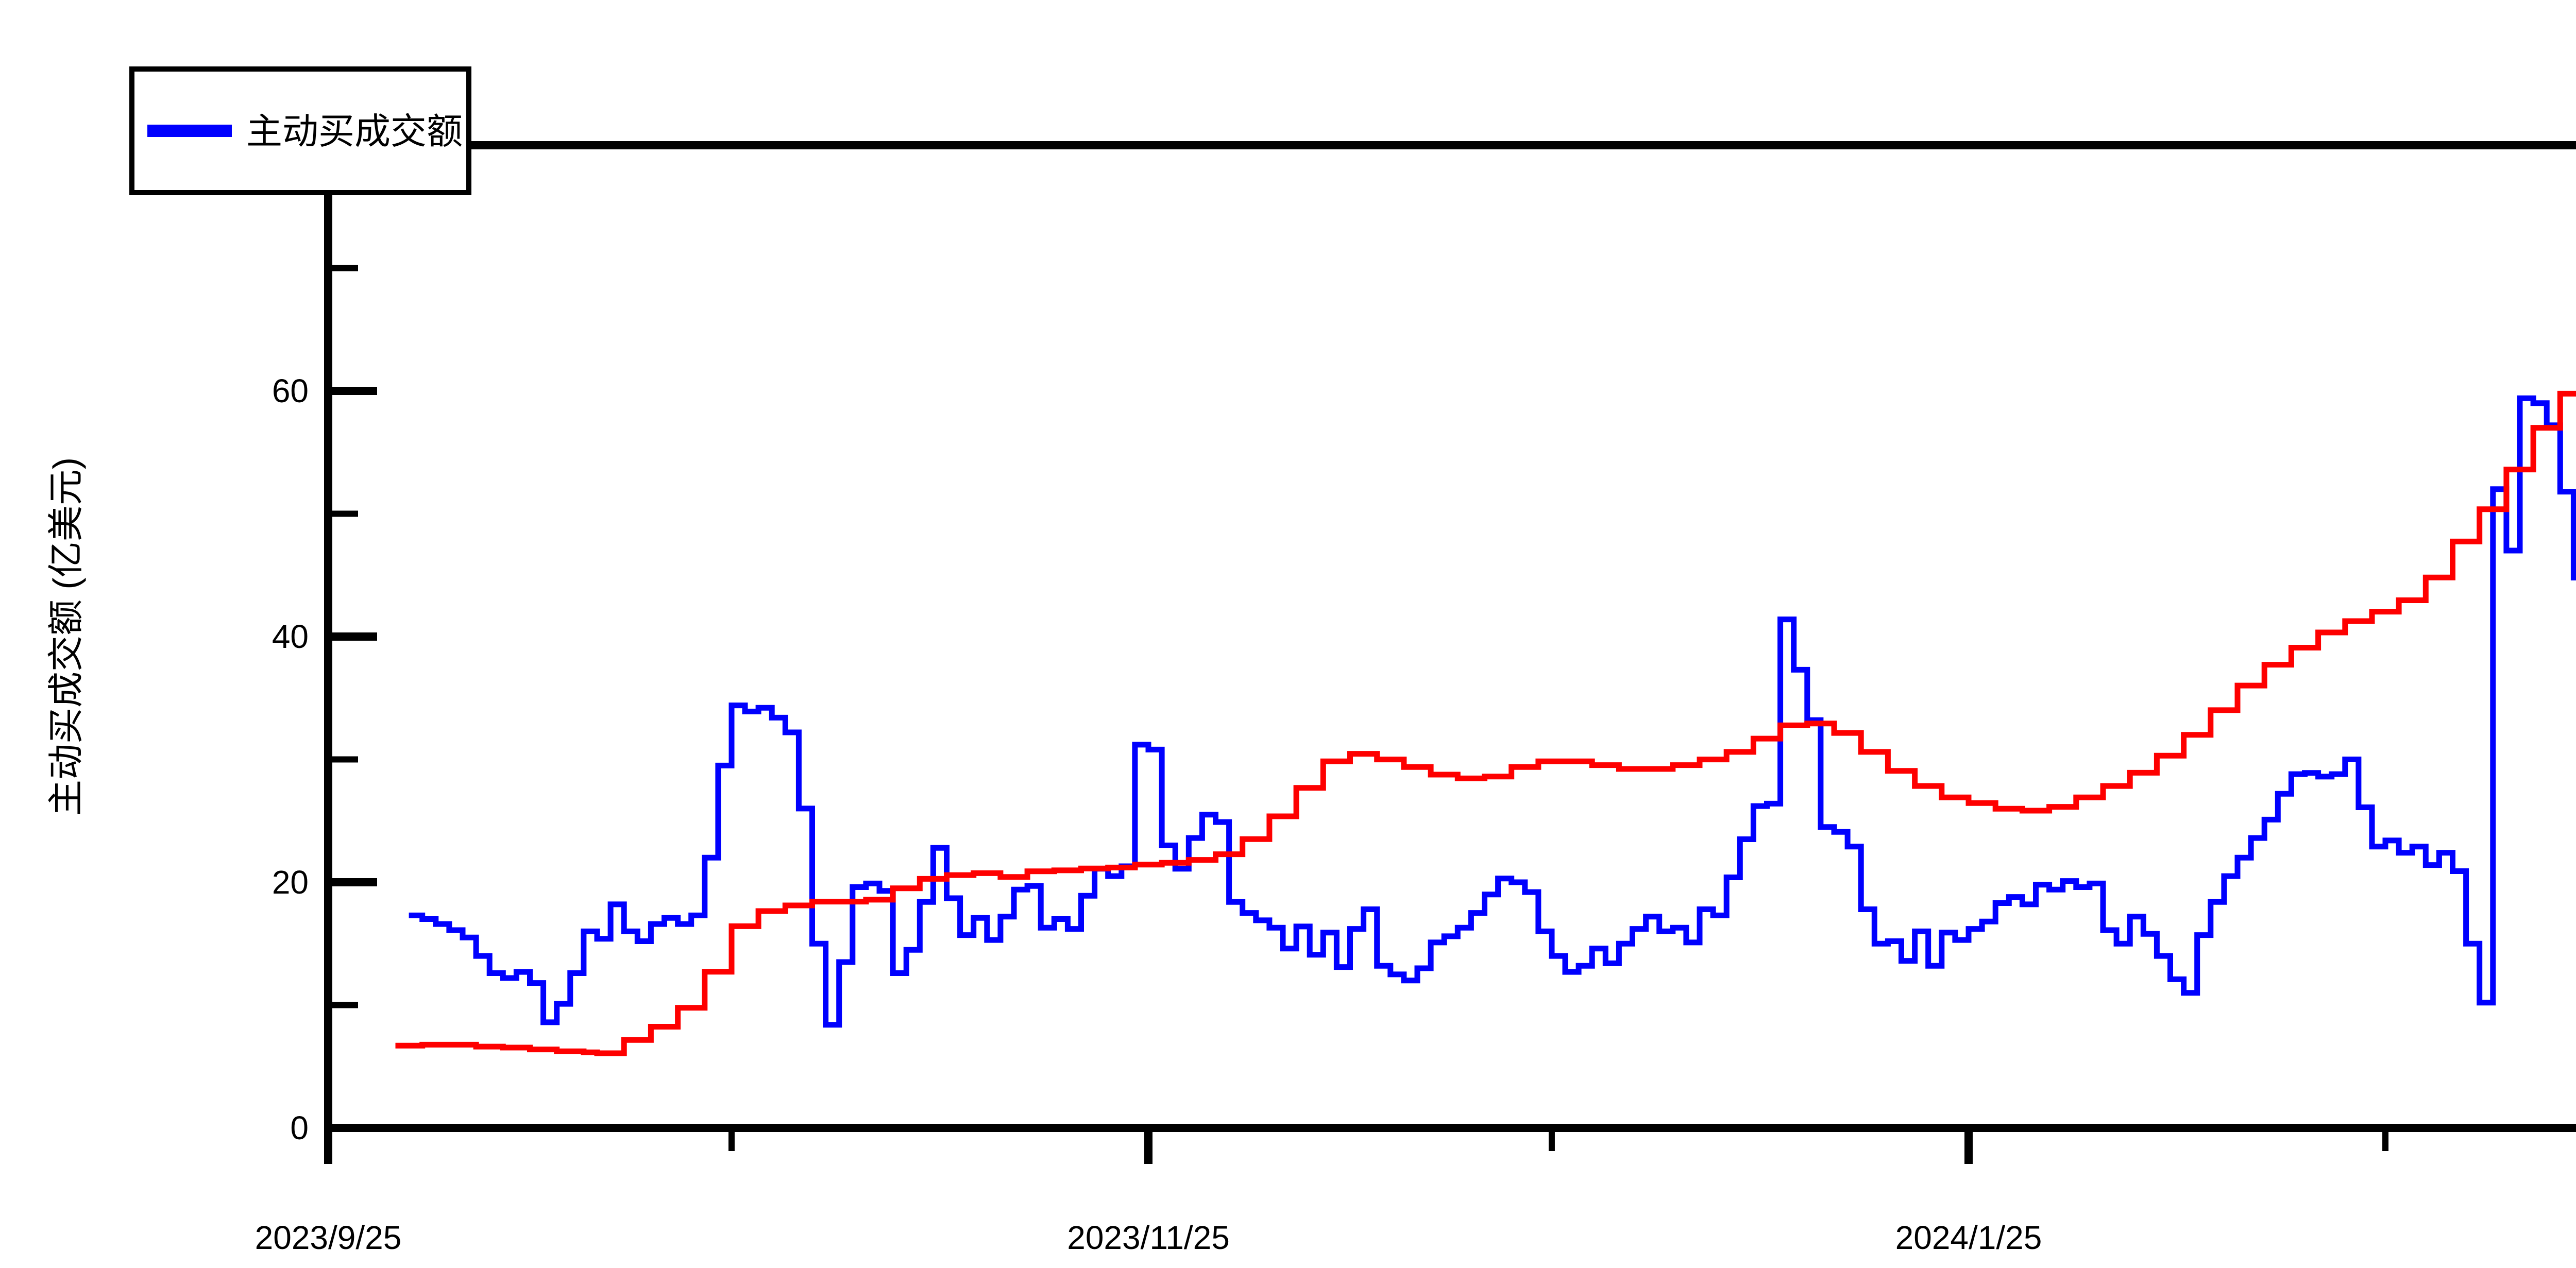 This screenshot has height=1268, width=2576. What do you see at coordinates (299, 1127) in the screenshot?
I see `y-left-tick-label: 0` at bounding box center [299, 1127].